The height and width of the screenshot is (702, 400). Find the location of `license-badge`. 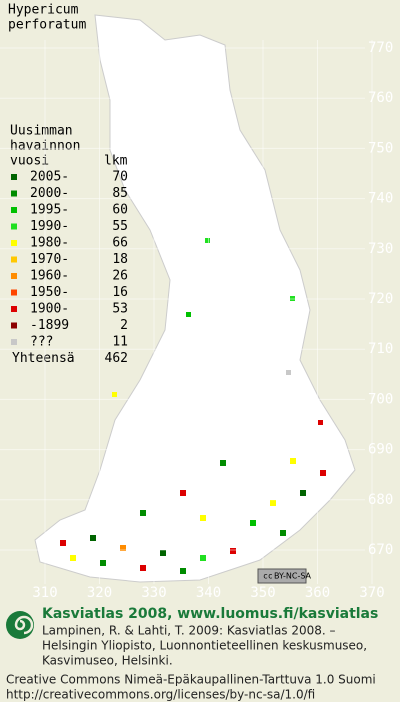

license-badge is located at coordinates (282, 576).